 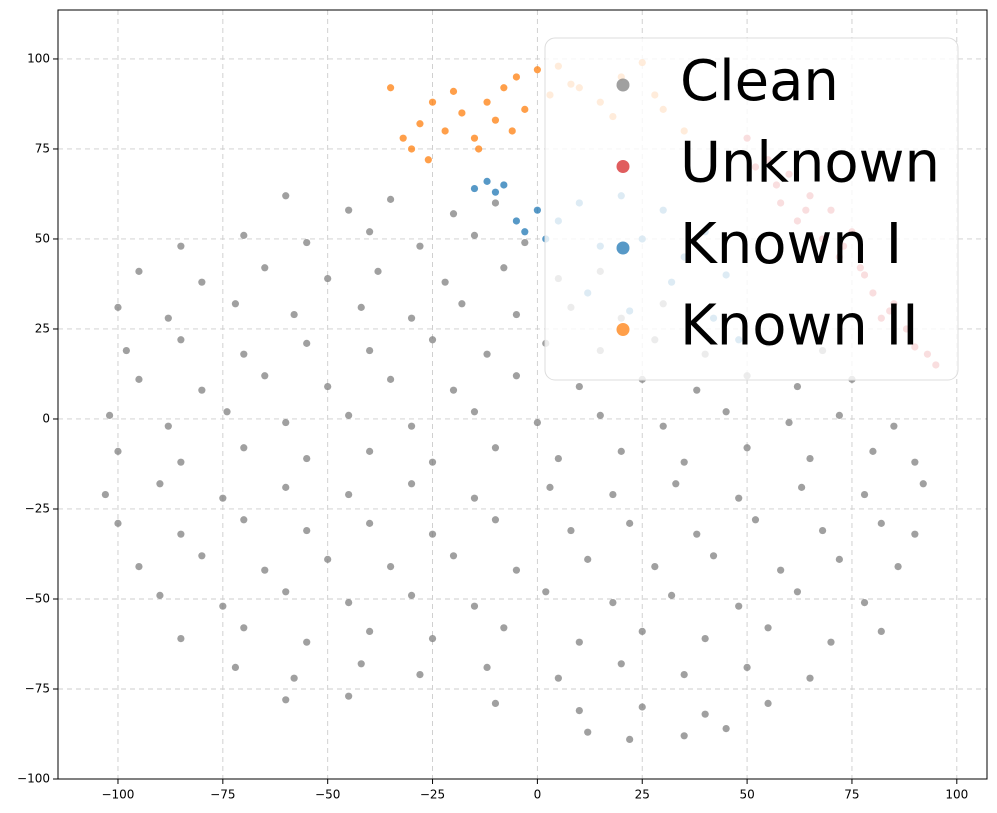 What do you see at coordinates (222, 795) in the screenshot?
I see `x-tick-label: −75` at bounding box center [222, 795].